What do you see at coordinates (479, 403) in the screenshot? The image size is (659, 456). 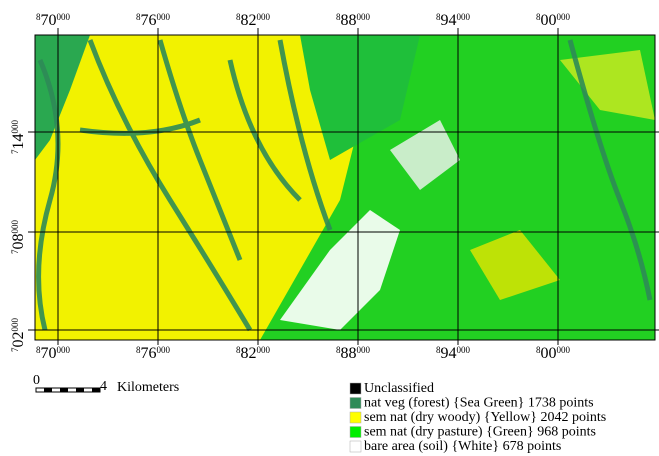 I see `legend-label: nat veg (forest) {Sea Green} 1738 points` at bounding box center [479, 403].